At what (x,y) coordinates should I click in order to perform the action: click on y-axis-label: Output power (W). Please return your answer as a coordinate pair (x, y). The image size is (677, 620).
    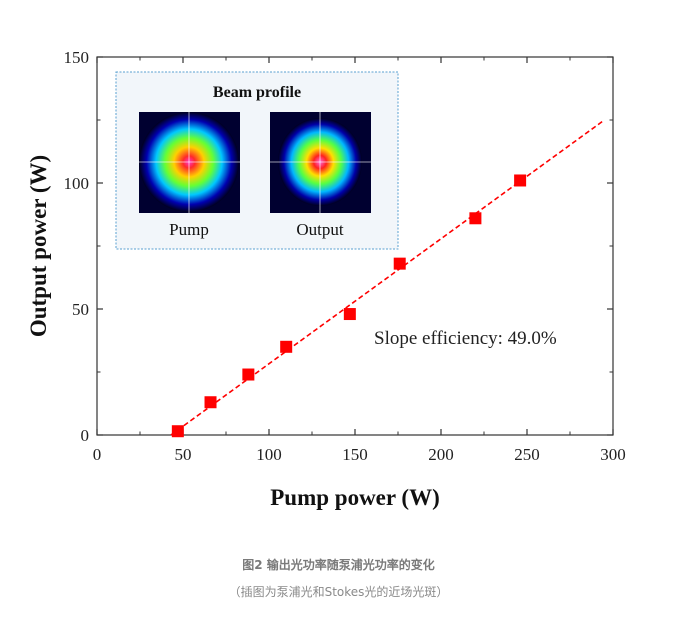
    Looking at the image, I should click on (38, 246).